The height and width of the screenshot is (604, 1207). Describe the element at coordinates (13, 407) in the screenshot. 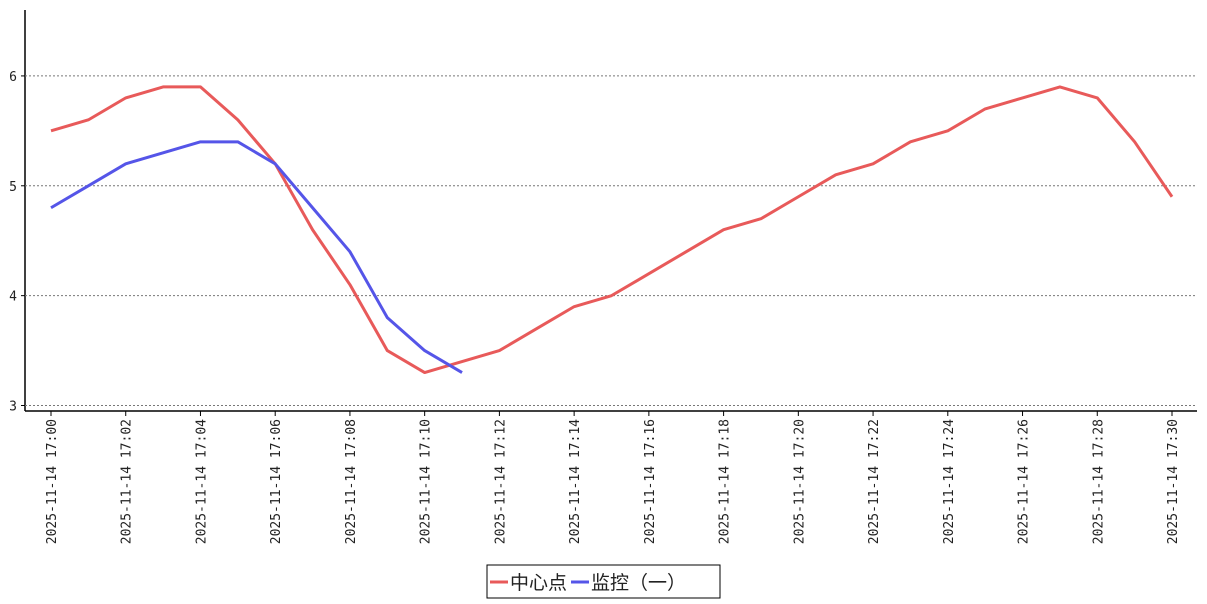

I see `y-tick-label: 3` at that location.